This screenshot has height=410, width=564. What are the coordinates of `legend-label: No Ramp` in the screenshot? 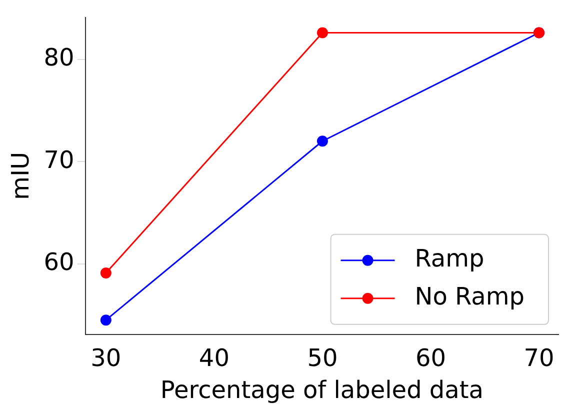 It's located at (469, 296).